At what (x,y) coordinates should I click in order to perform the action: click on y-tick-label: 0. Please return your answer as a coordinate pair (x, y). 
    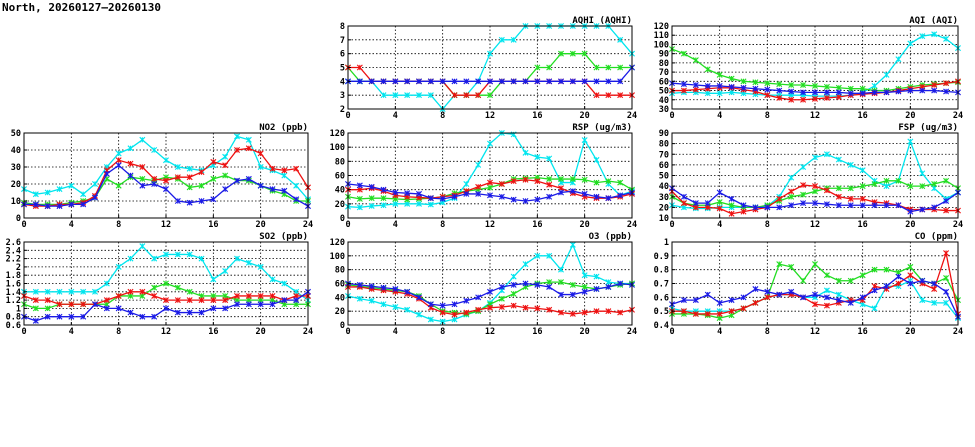
    Looking at the image, I should click on (18, 219).